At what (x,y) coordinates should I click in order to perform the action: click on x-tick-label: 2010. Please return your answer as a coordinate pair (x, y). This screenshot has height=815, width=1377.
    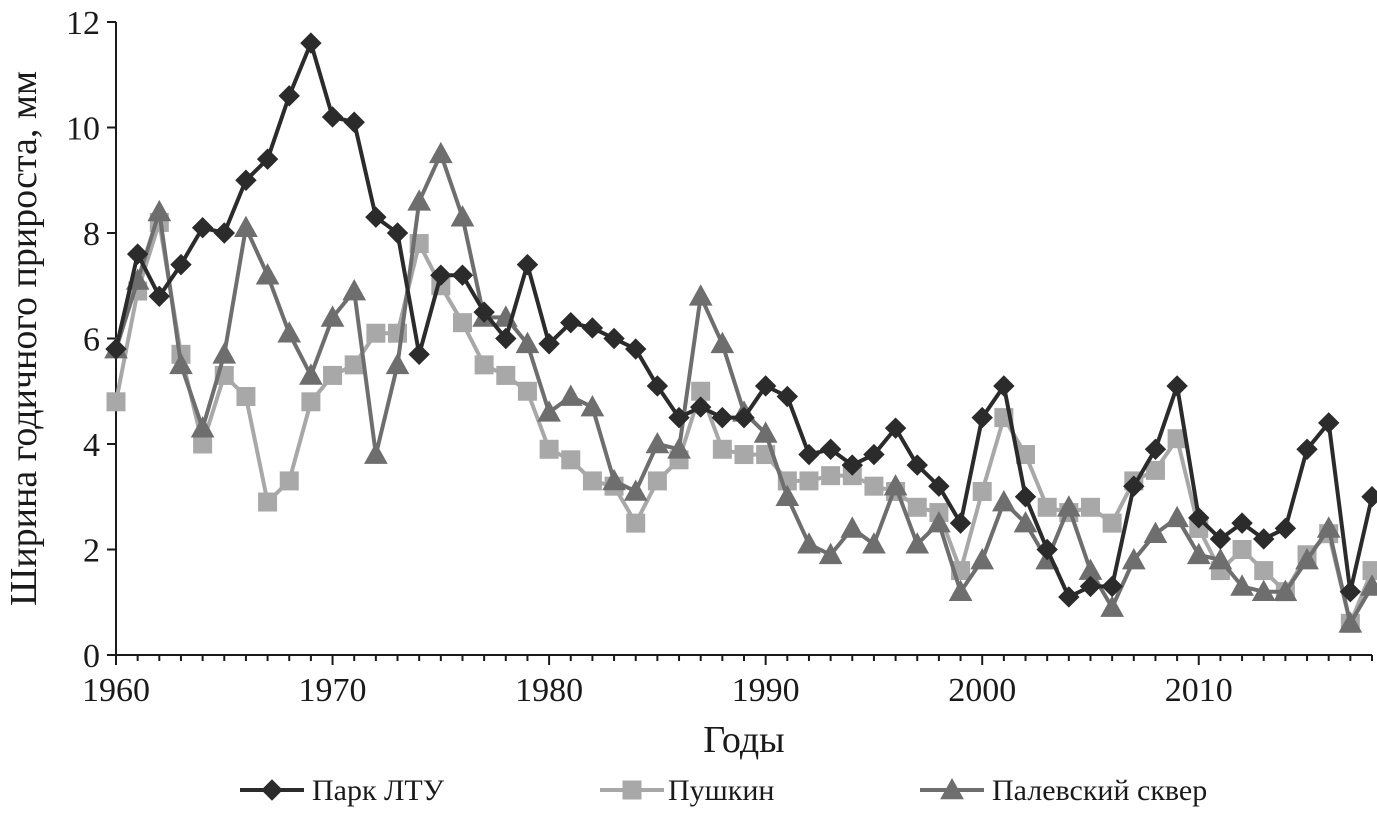
    Looking at the image, I should click on (1199, 690).